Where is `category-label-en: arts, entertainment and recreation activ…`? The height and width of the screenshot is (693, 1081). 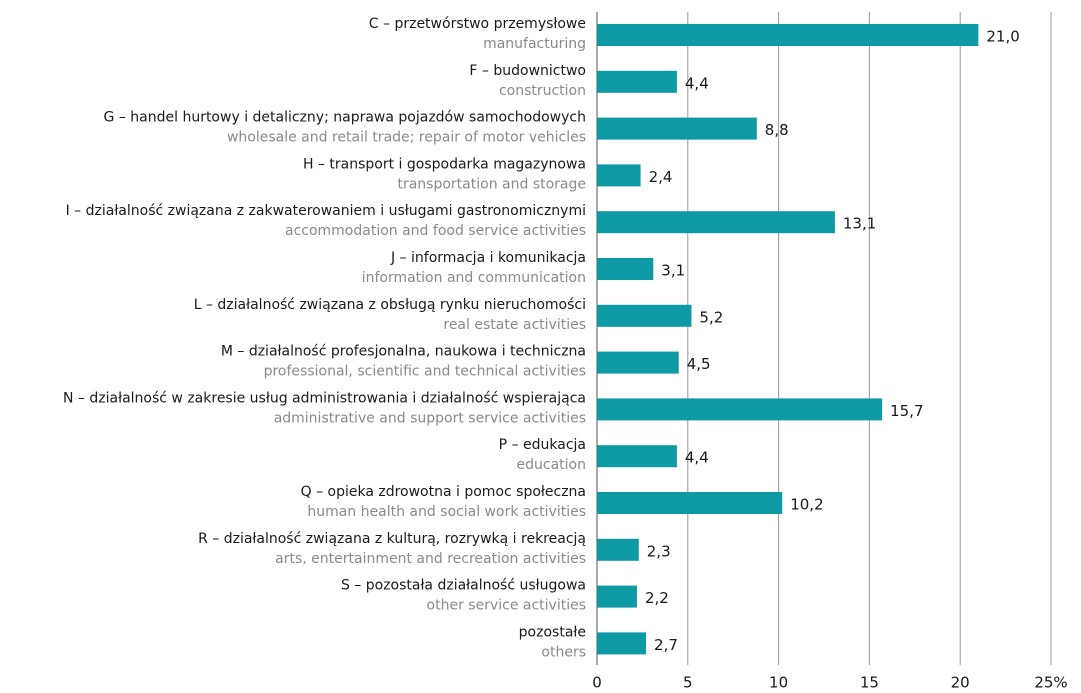
category-label-en: arts, entertainment and recreation activ… is located at coordinates (430, 559).